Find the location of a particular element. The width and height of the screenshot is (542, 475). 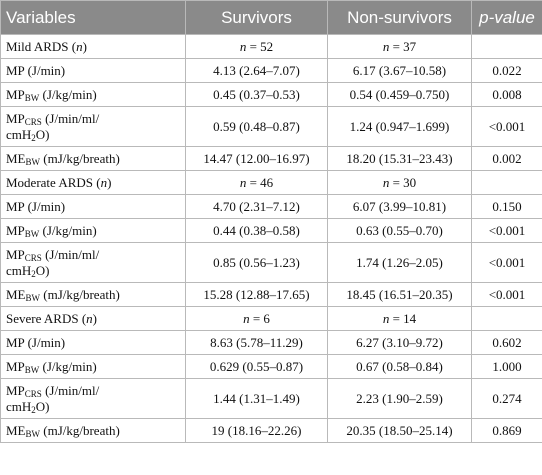

variable-unit-cont: cmH is located at coordinates (19, 134).